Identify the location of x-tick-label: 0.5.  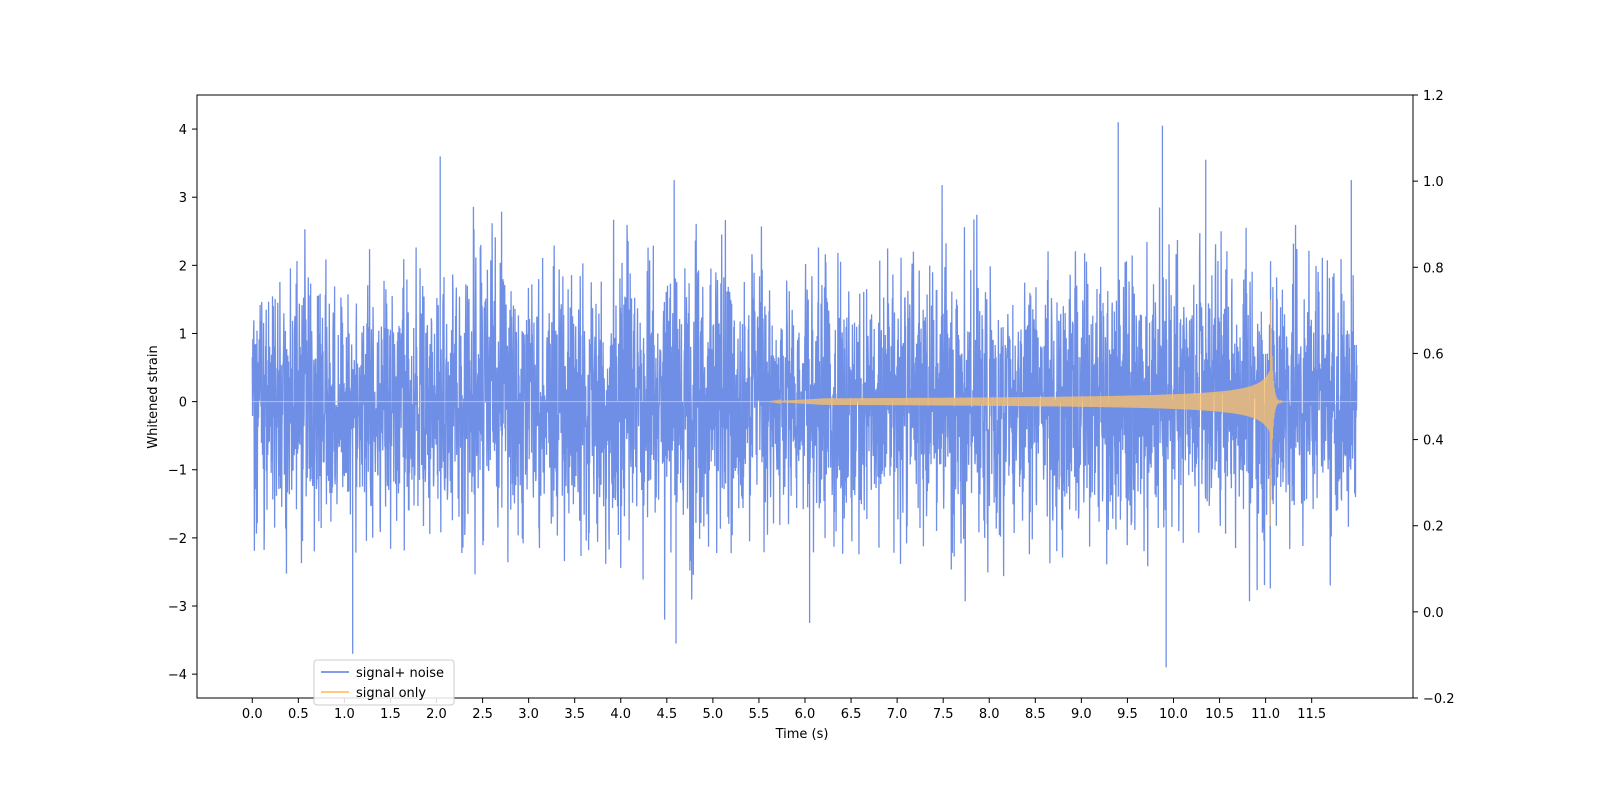
(298, 714).